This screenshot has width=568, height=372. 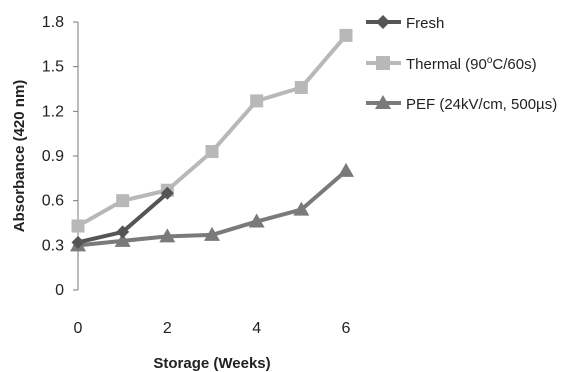 What do you see at coordinates (53, 22) in the screenshot?
I see `y-tick-label: 1.8` at bounding box center [53, 22].